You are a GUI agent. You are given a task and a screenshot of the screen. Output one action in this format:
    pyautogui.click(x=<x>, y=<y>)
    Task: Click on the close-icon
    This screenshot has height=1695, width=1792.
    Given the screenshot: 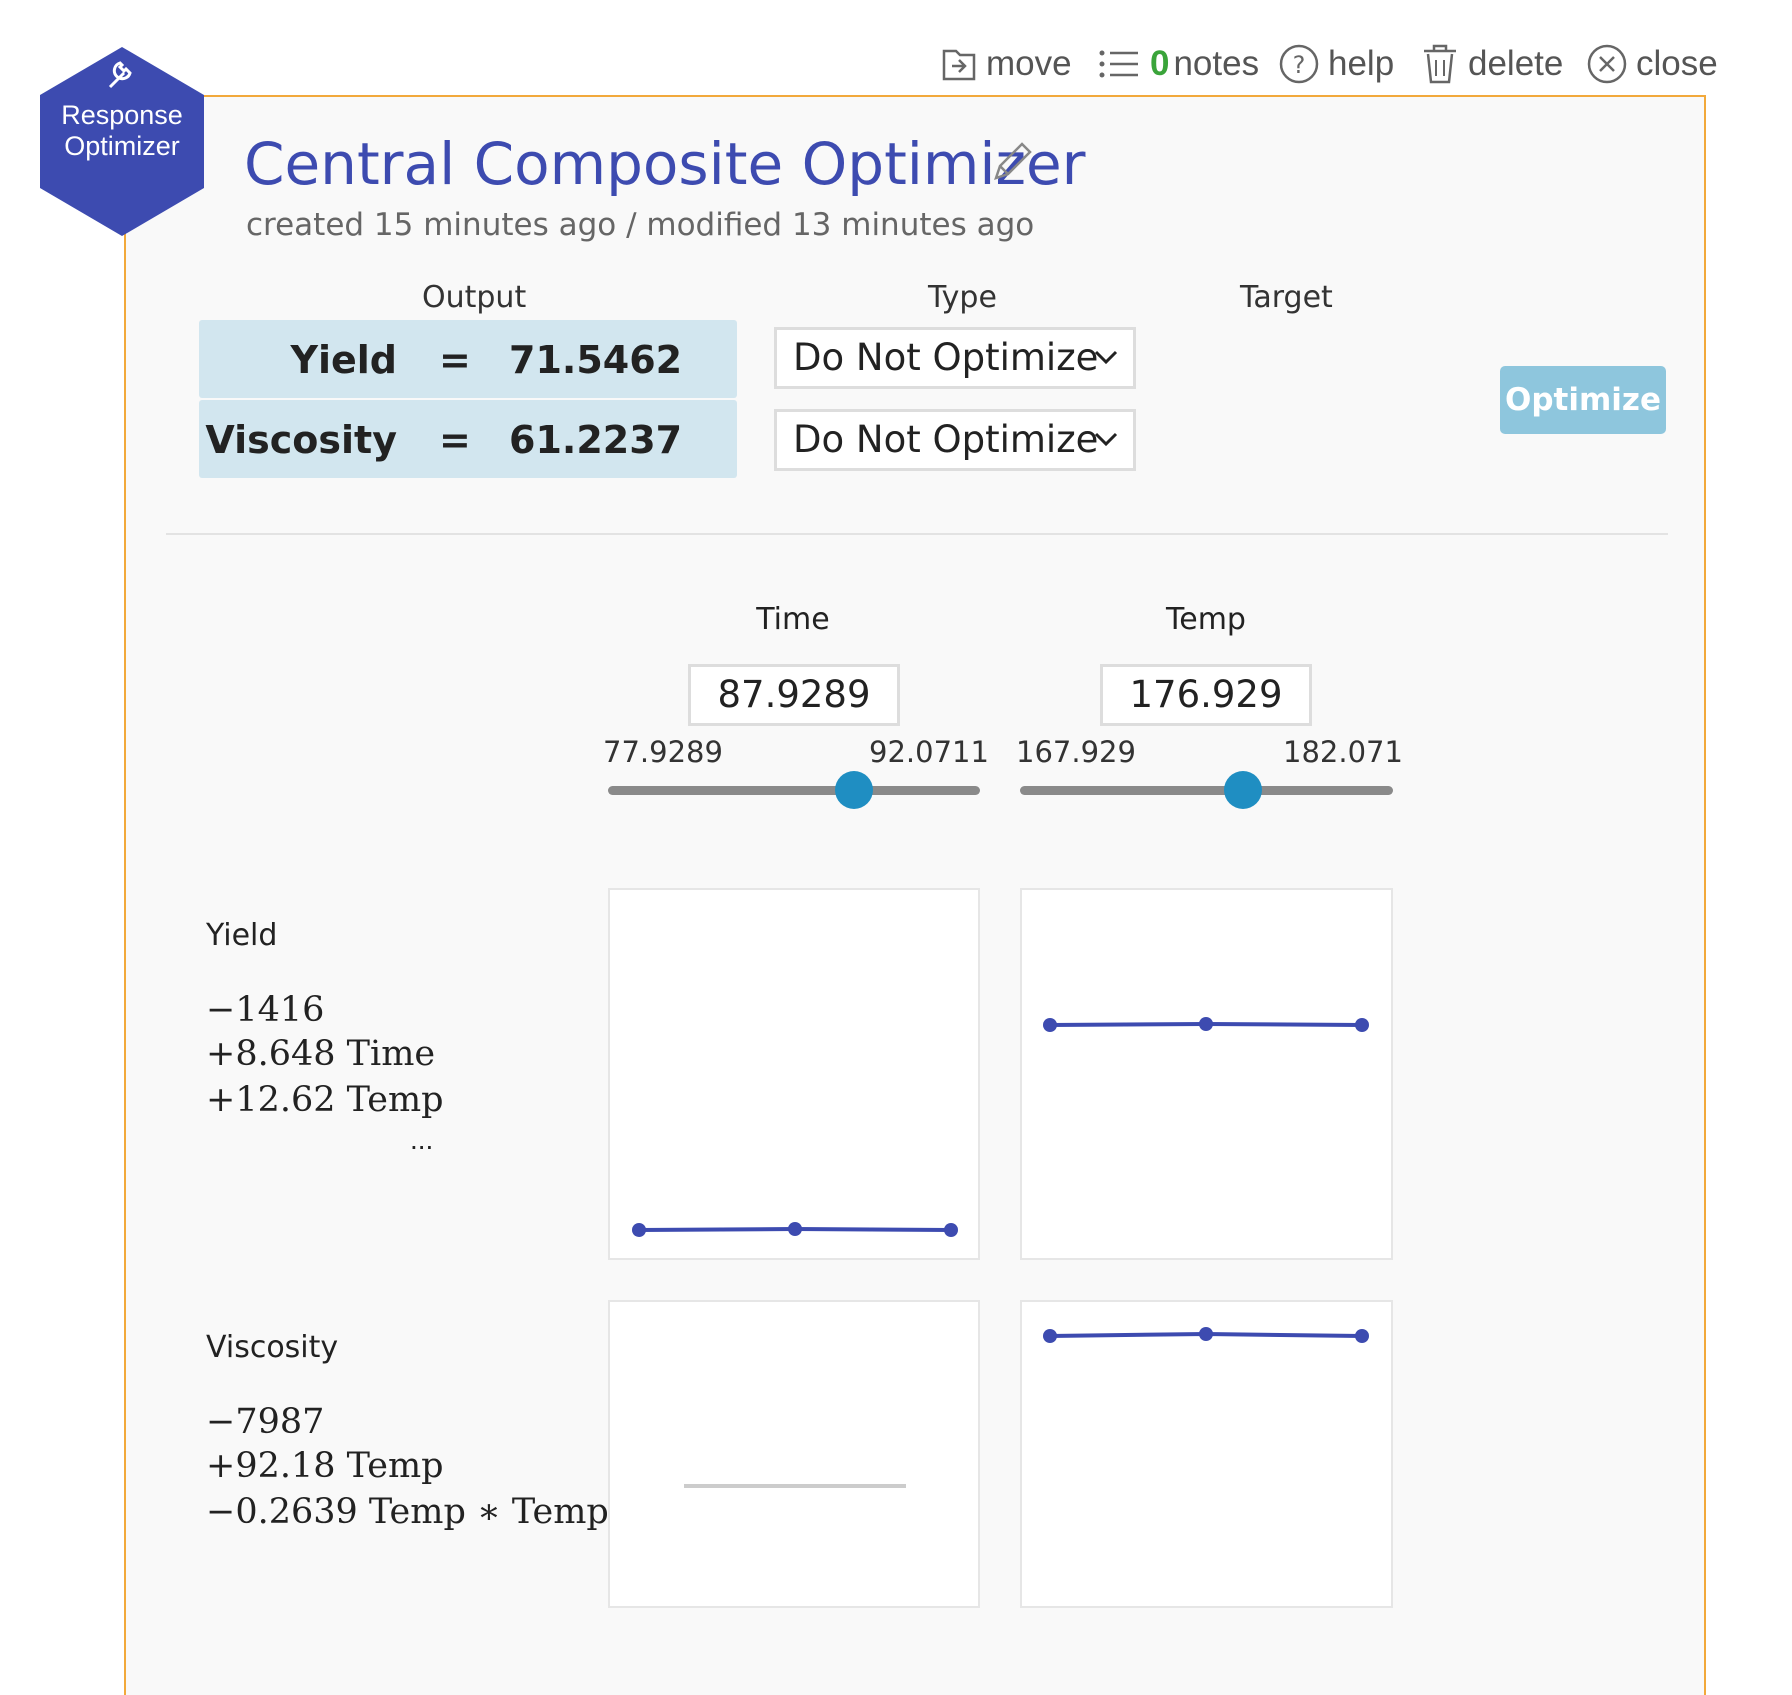 What is the action you would take?
    pyautogui.click(x=1607, y=64)
    